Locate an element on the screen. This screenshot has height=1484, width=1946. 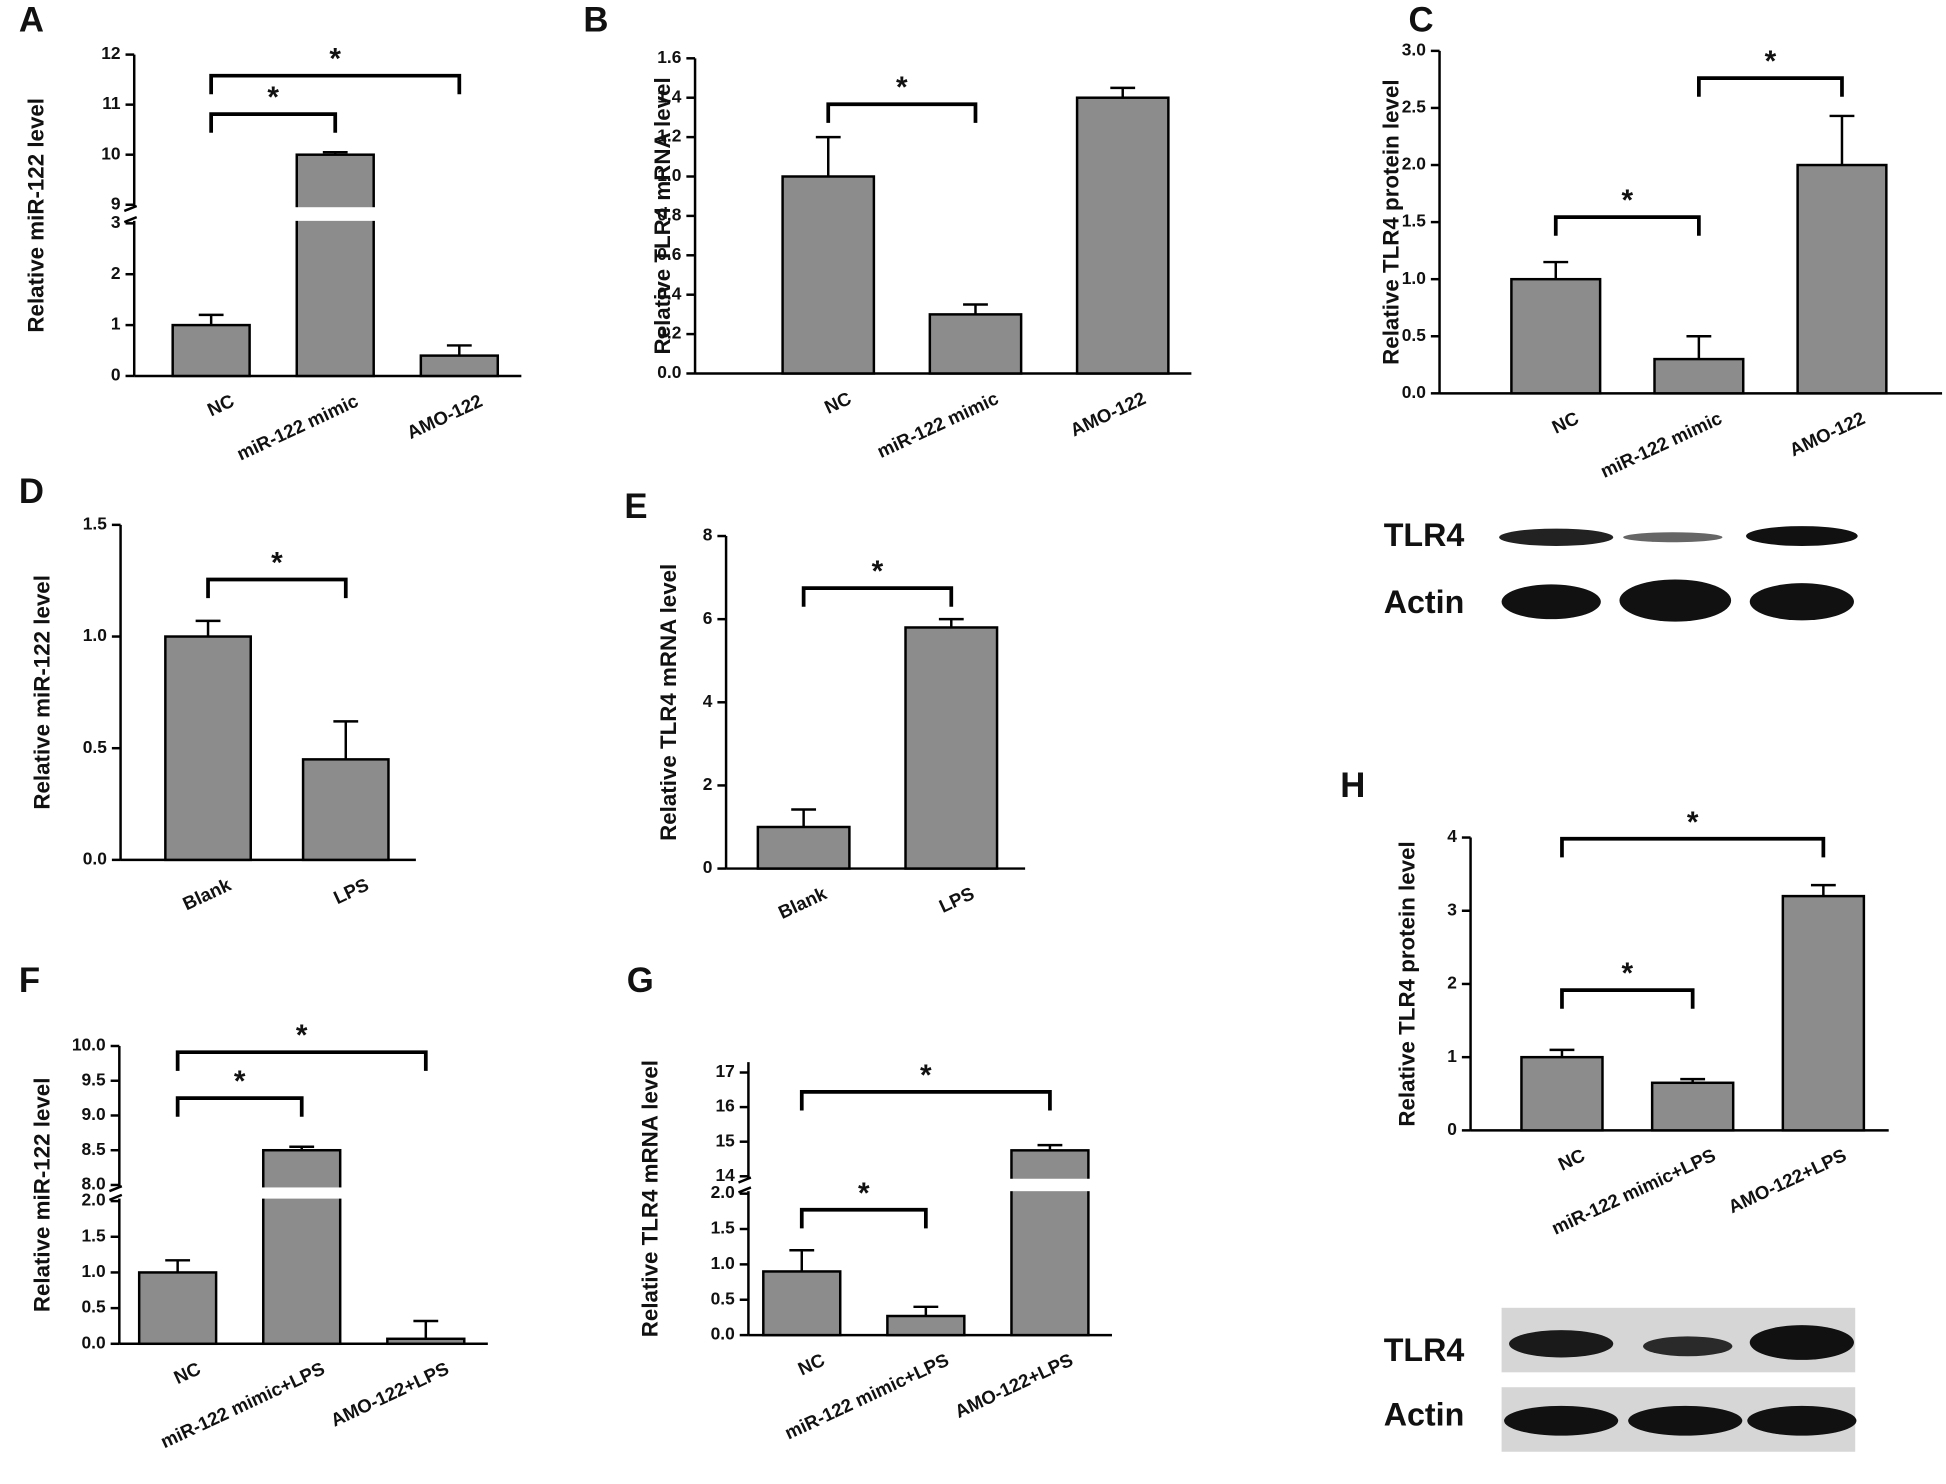
y-tick-label: 9.0 is located at coordinates (94, 1114).